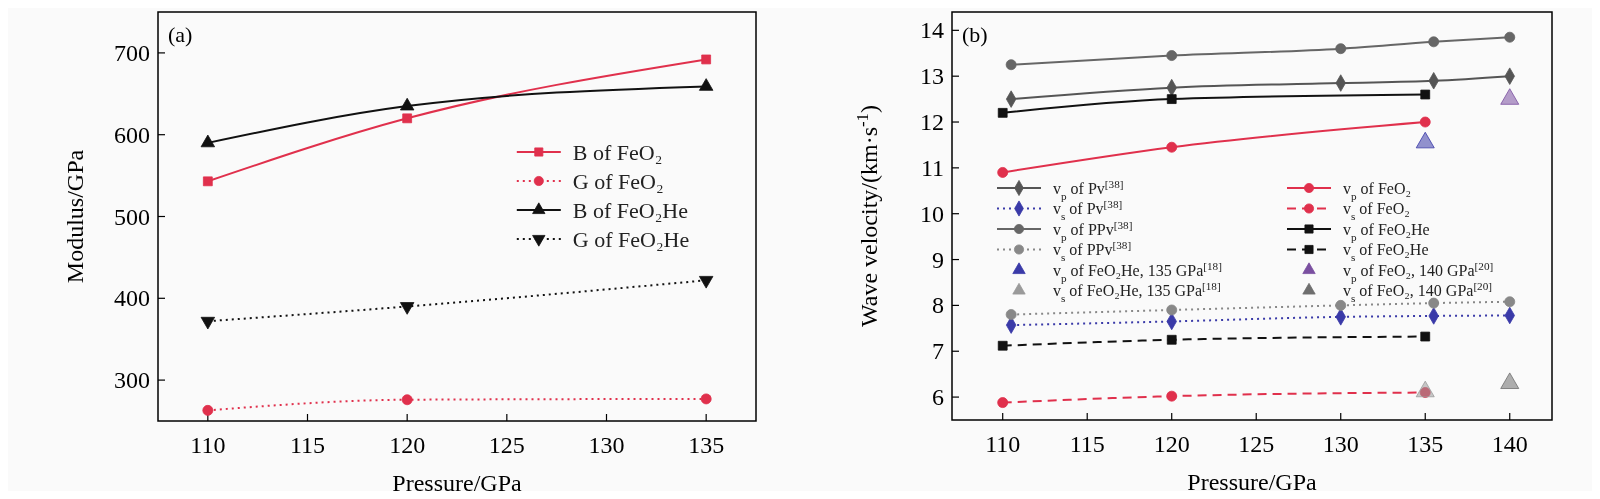 The width and height of the screenshot is (1600, 499). I want to click on legend-label: B of FeO₂He, so click(630, 210).